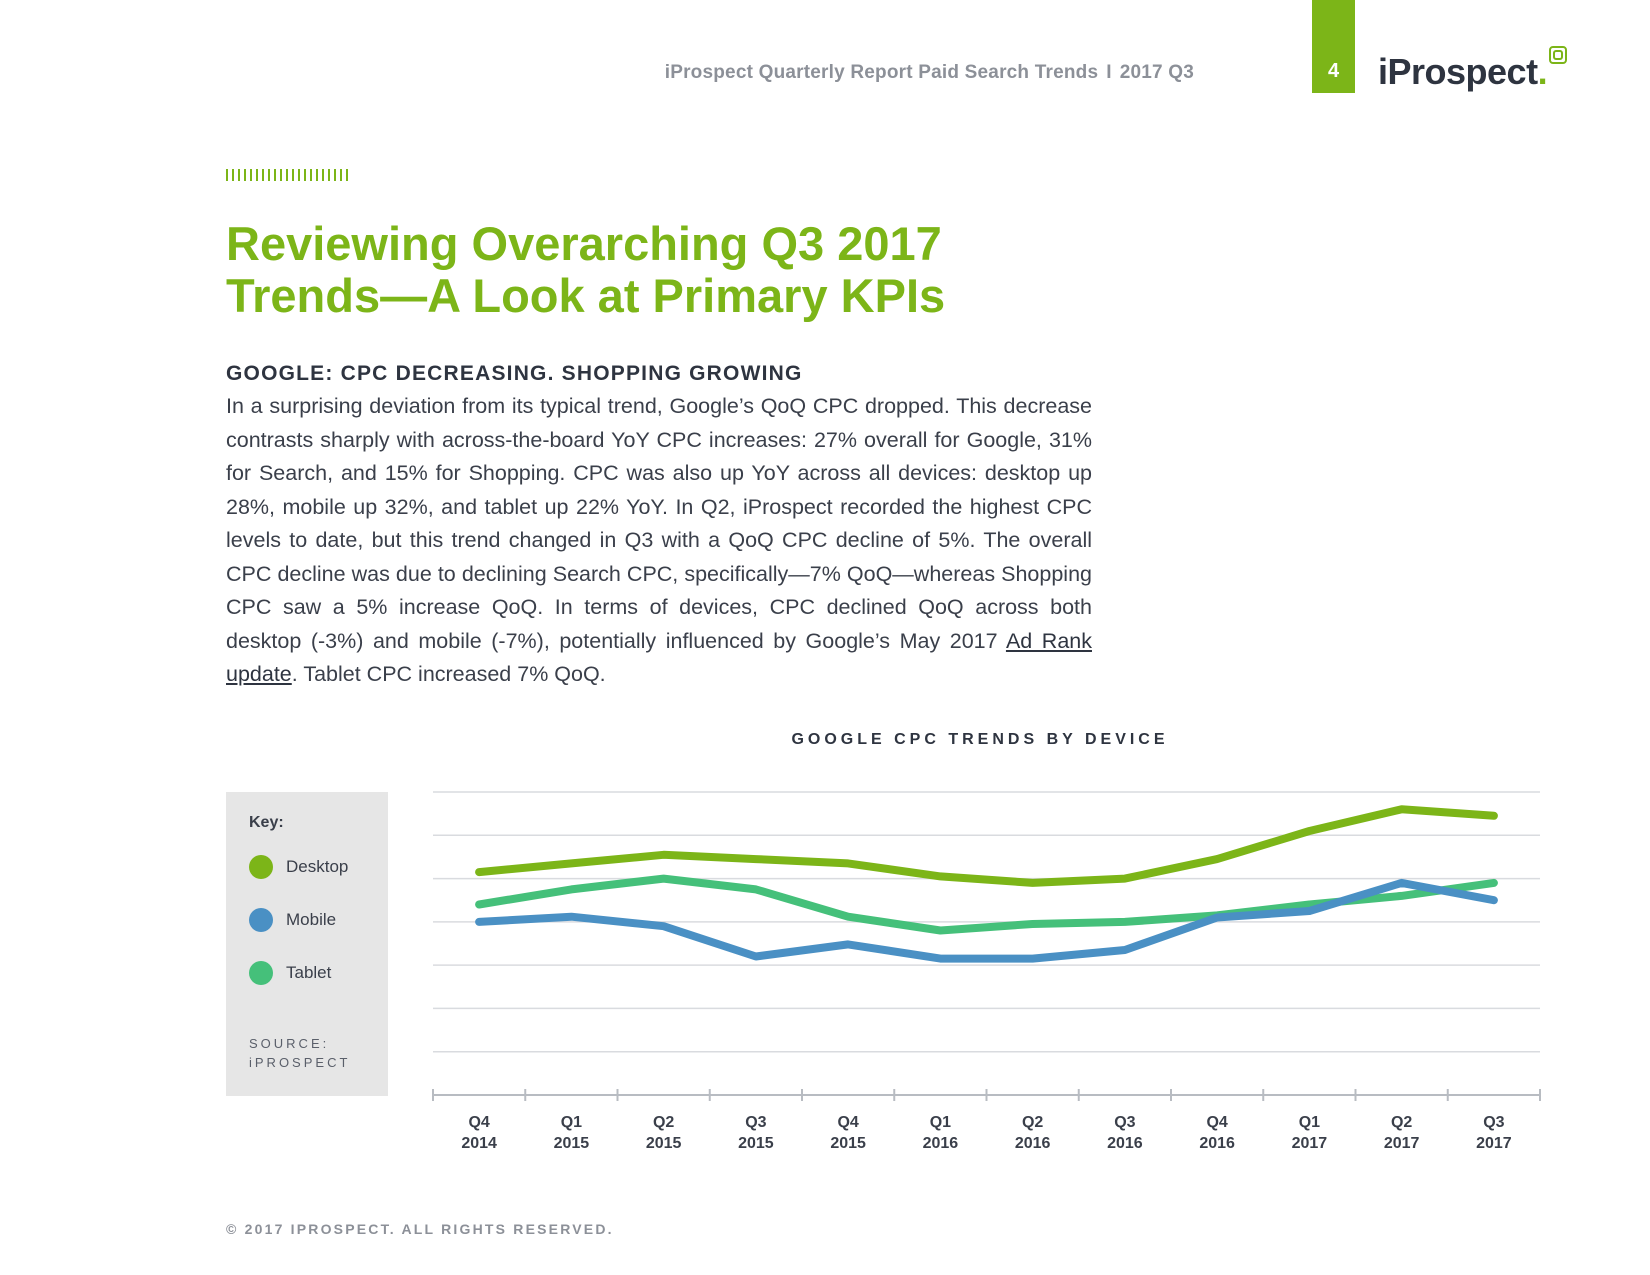  I want to click on body-text-end: . Tablet CPC increased 7% QoQ., so click(448, 674).